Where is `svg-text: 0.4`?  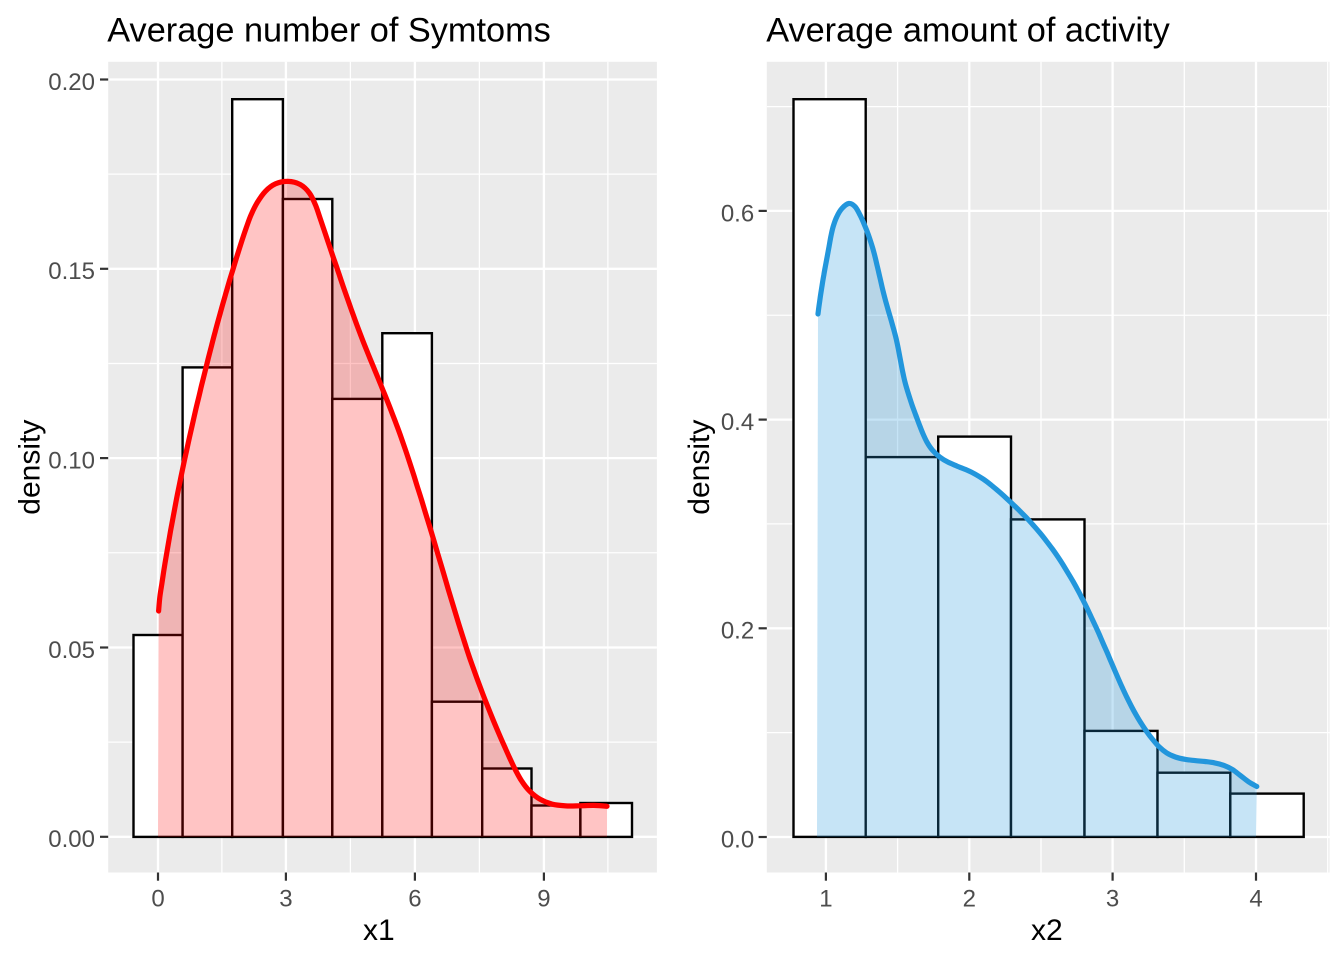
svg-text: 0.4 is located at coordinates (737, 422).